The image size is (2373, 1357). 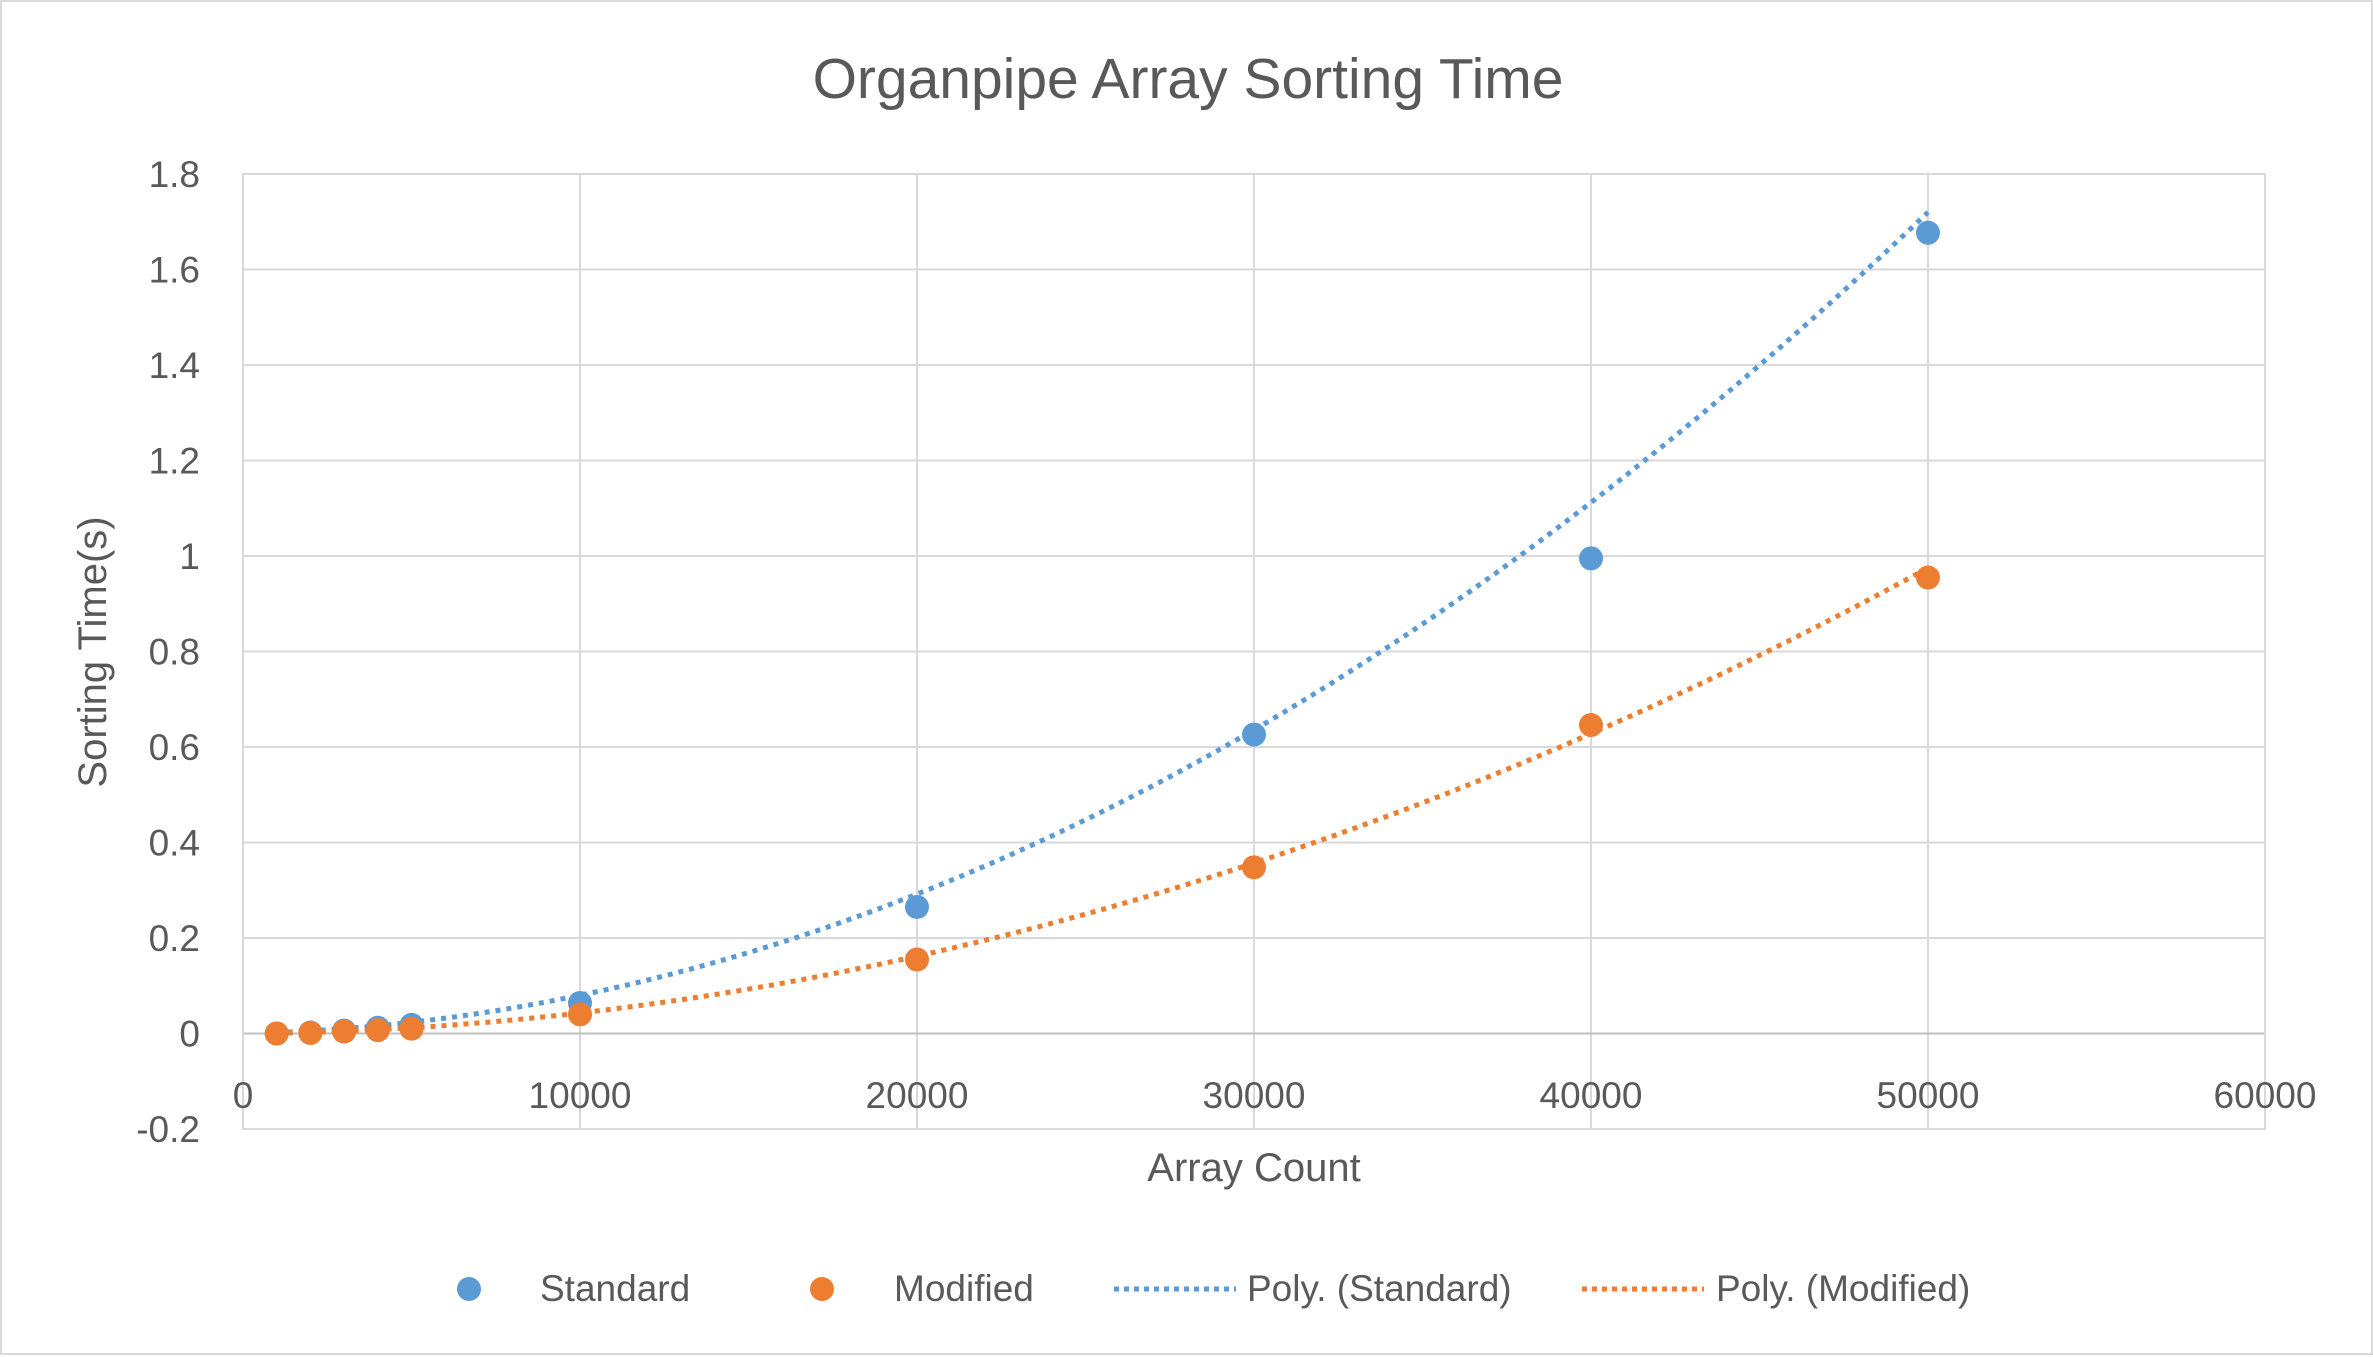 What do you see at coordinates (615, 1288) in the screenshot?
I see `legend-standard-label: Standard` at bounding box center [615, 1288].